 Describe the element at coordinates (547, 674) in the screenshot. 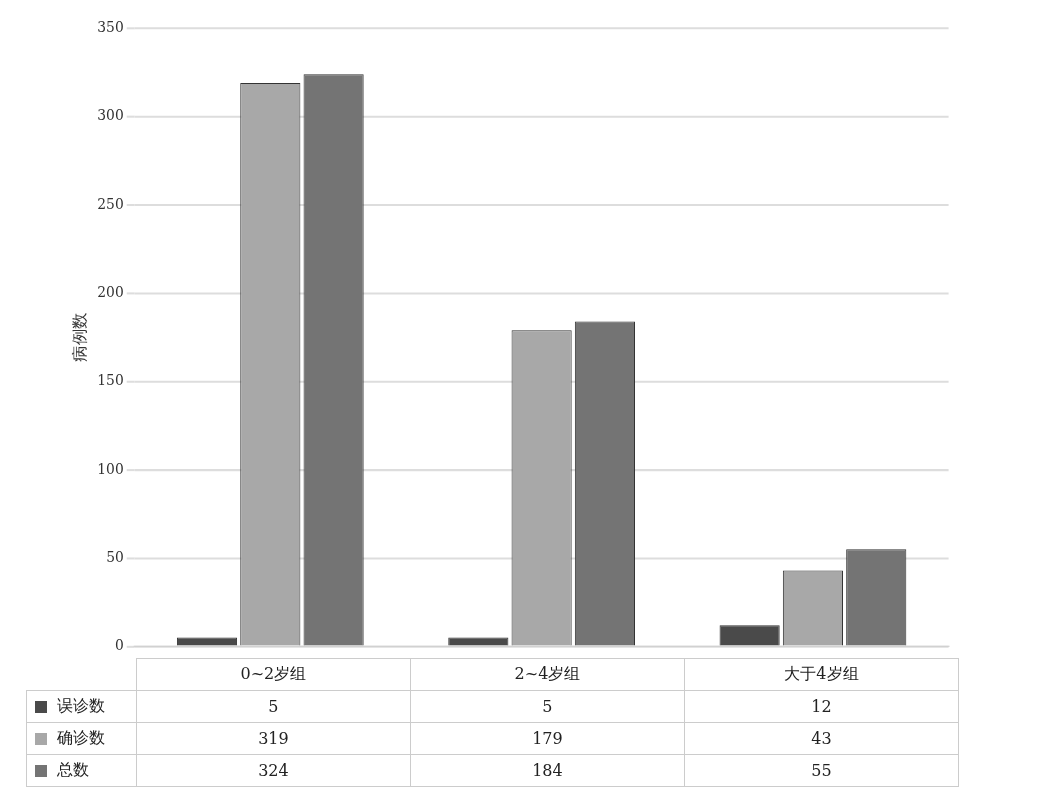

I see `x-tick-label: 2~4岁组` at that location.